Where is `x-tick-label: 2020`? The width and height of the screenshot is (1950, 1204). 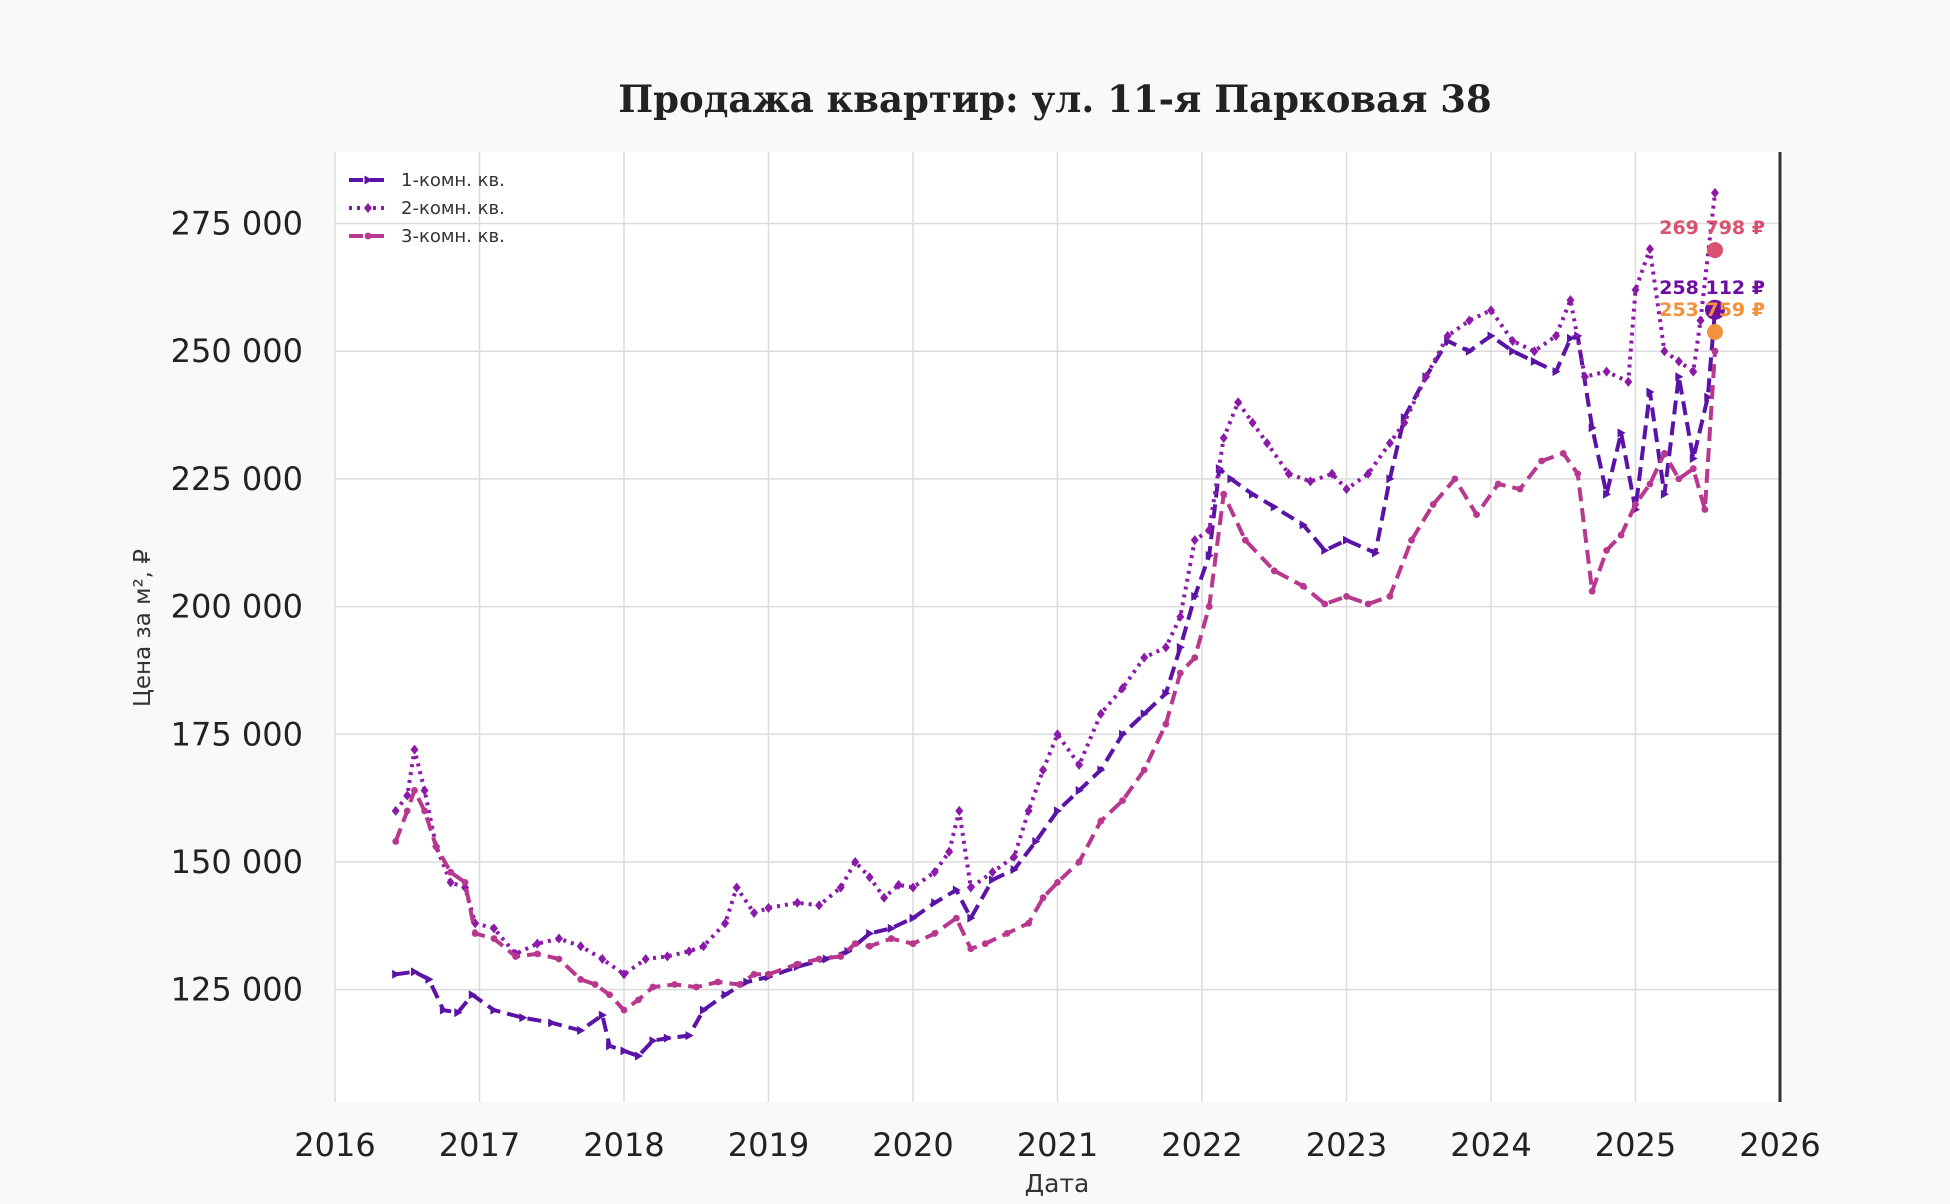
x-tick-label: 2020 is located at coordinates (912, 1145).